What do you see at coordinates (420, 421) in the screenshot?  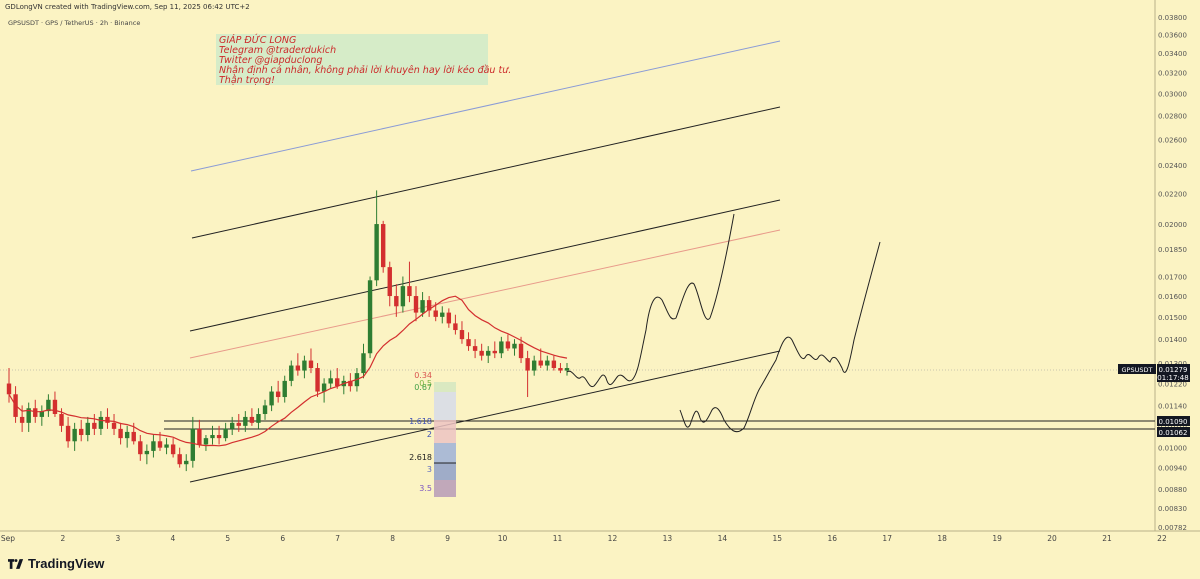 I see `fib-level-label: 1.618` at bounding box center [420, 421].